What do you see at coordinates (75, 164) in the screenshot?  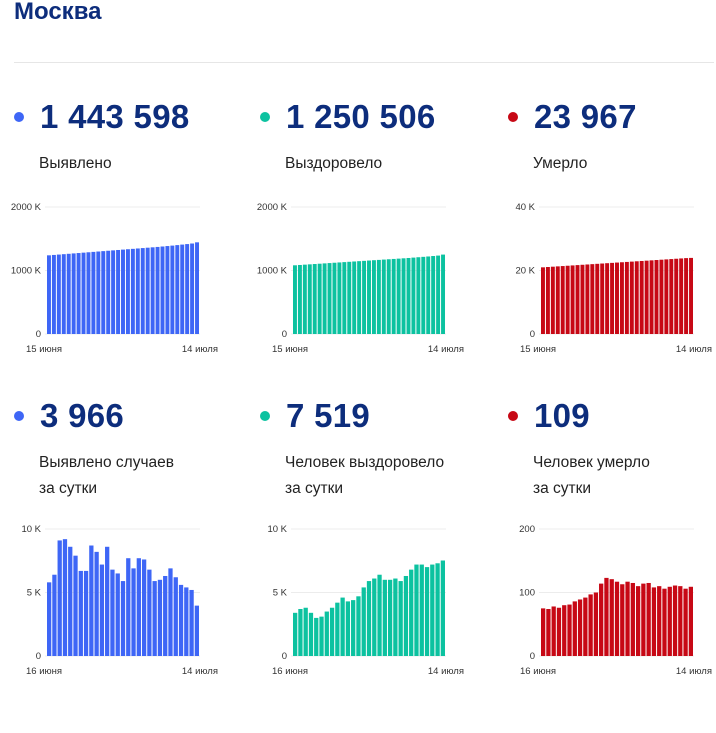 I see `stat-label: Выявлено` at bounding box center [75, 164].